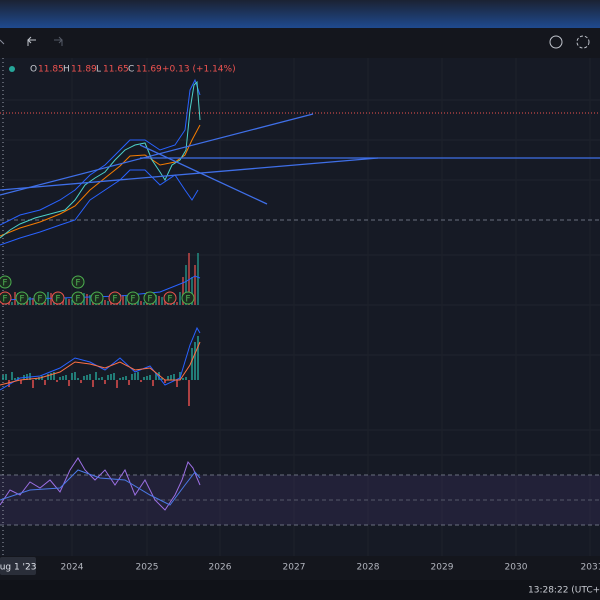  I want to click on redo-button, so click(58, 41).